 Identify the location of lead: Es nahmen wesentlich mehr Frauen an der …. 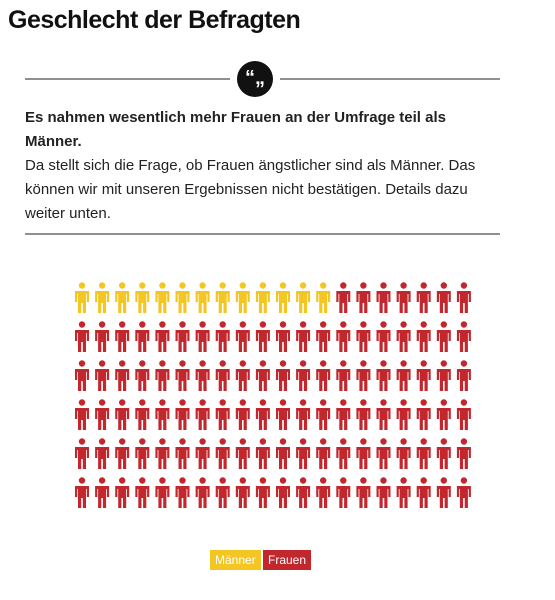
(235, 129).